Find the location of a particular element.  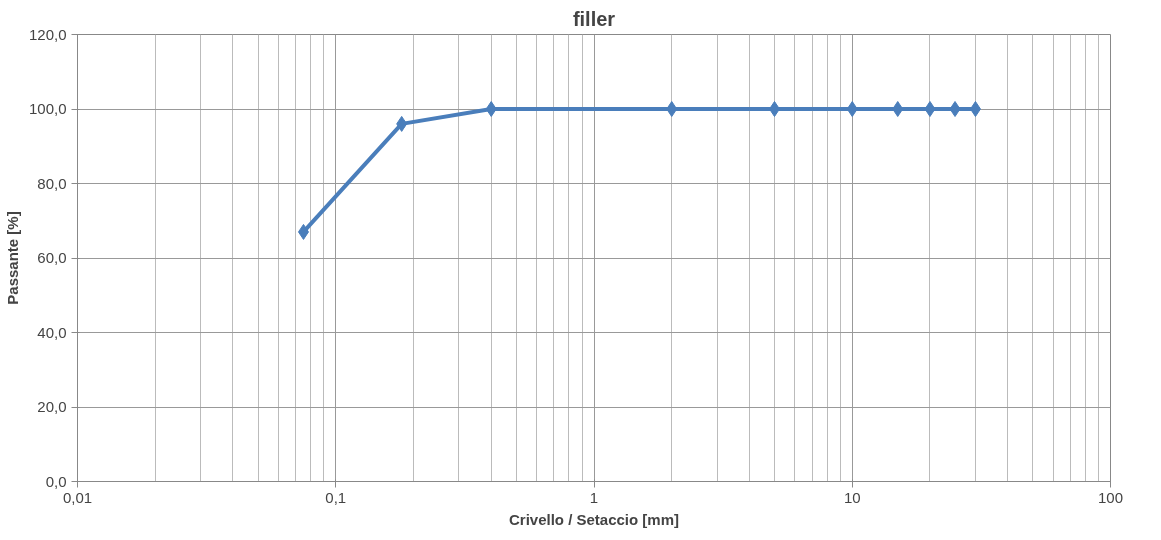

y-tick-label: 120,0 is located at coordinates (47, 34).